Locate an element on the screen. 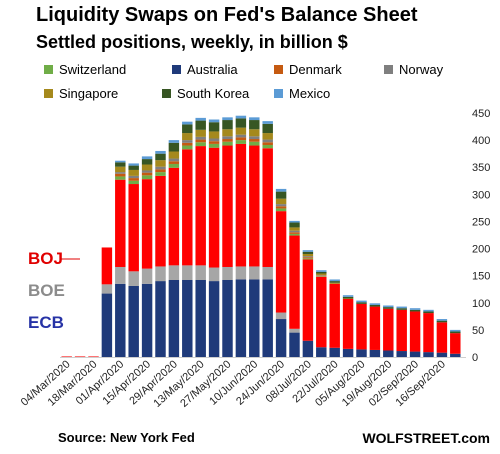  y-tick-label-100: 100 is located at coordinates (481, 304).